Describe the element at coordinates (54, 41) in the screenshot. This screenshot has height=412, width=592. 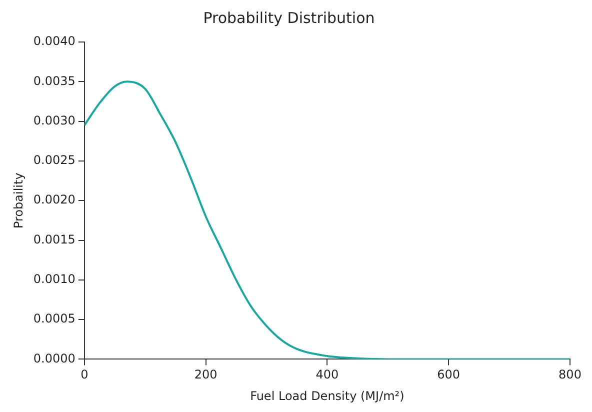
I see `y-tick-label: 0.0040` at that location.